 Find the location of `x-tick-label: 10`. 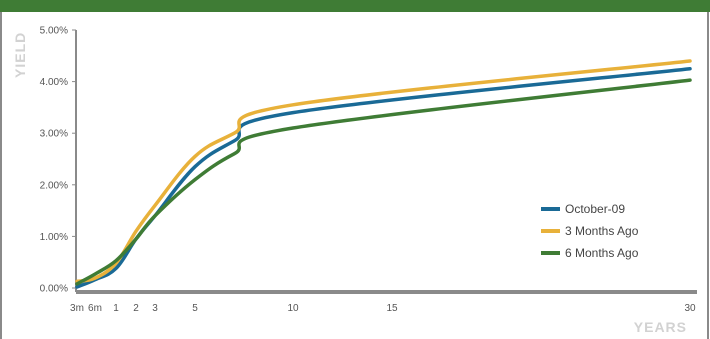

x-tick-label: 10 is located at coordinates (293, 308).